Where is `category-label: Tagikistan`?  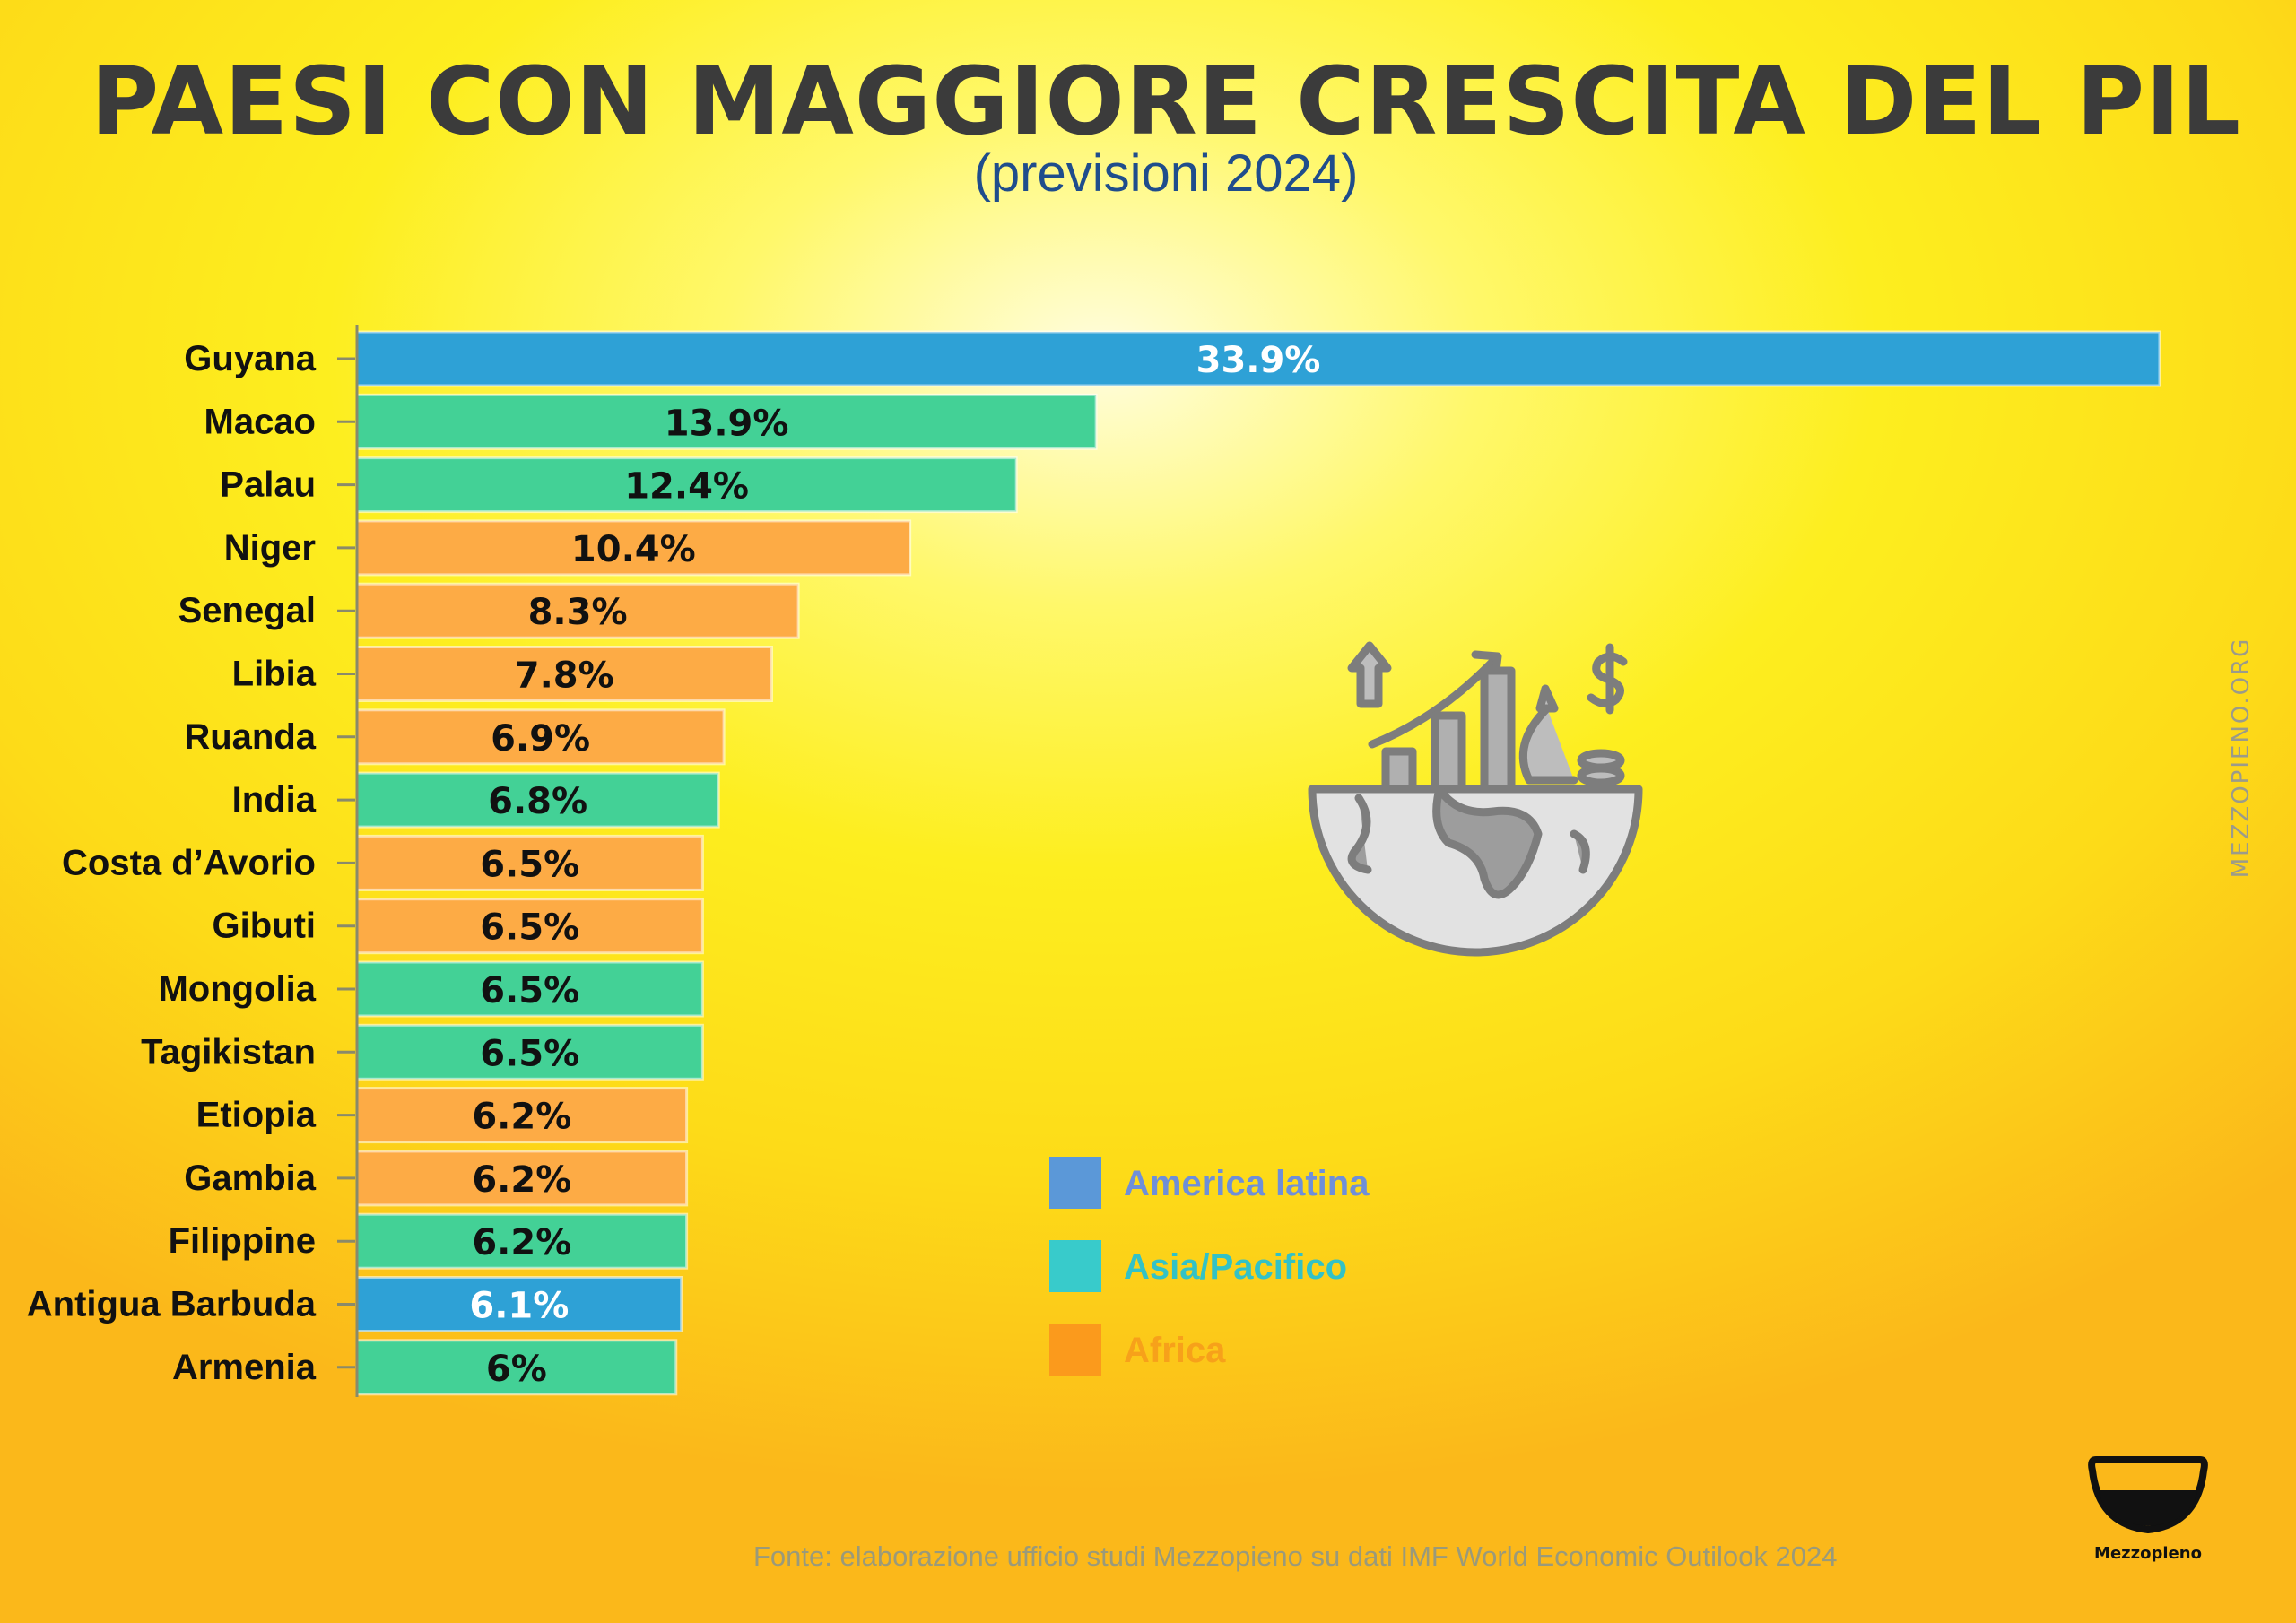 category-label: Tagikistan is located at coordinates (228, 1052).